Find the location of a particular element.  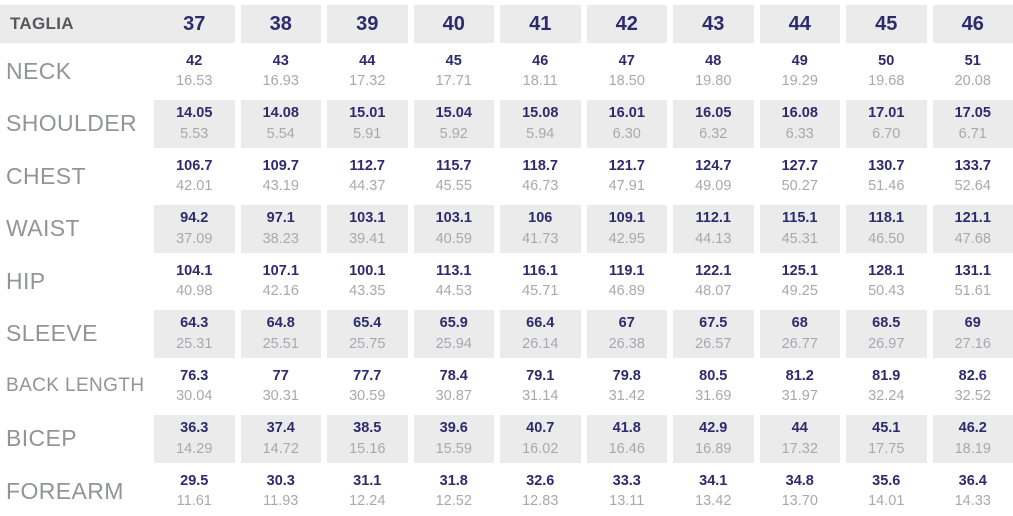

value-cm: 104.1 is located at coordinates (194, 270).